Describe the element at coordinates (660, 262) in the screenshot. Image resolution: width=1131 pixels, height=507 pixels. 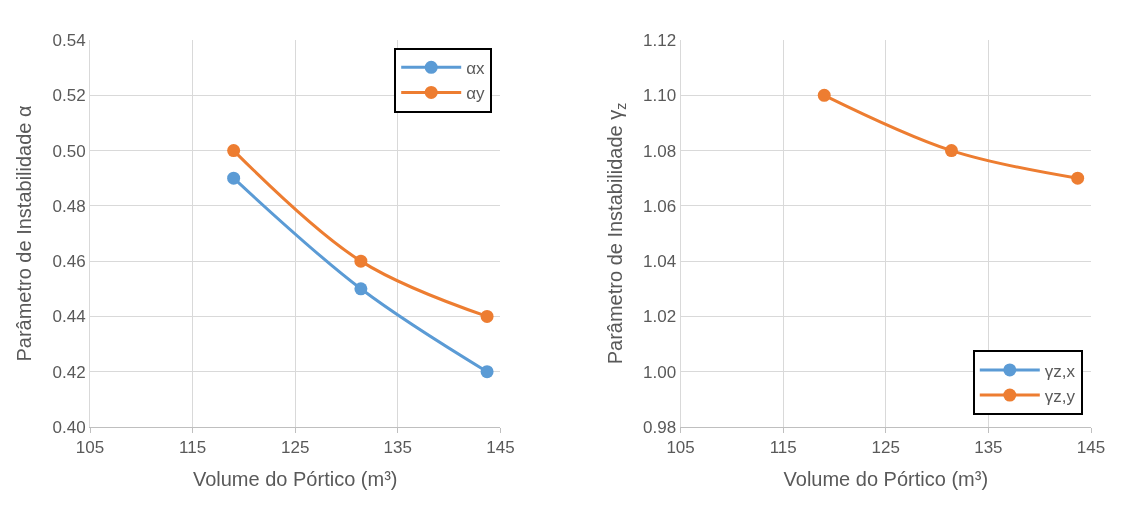
I see `y-tick-label: 1.04` at that location.